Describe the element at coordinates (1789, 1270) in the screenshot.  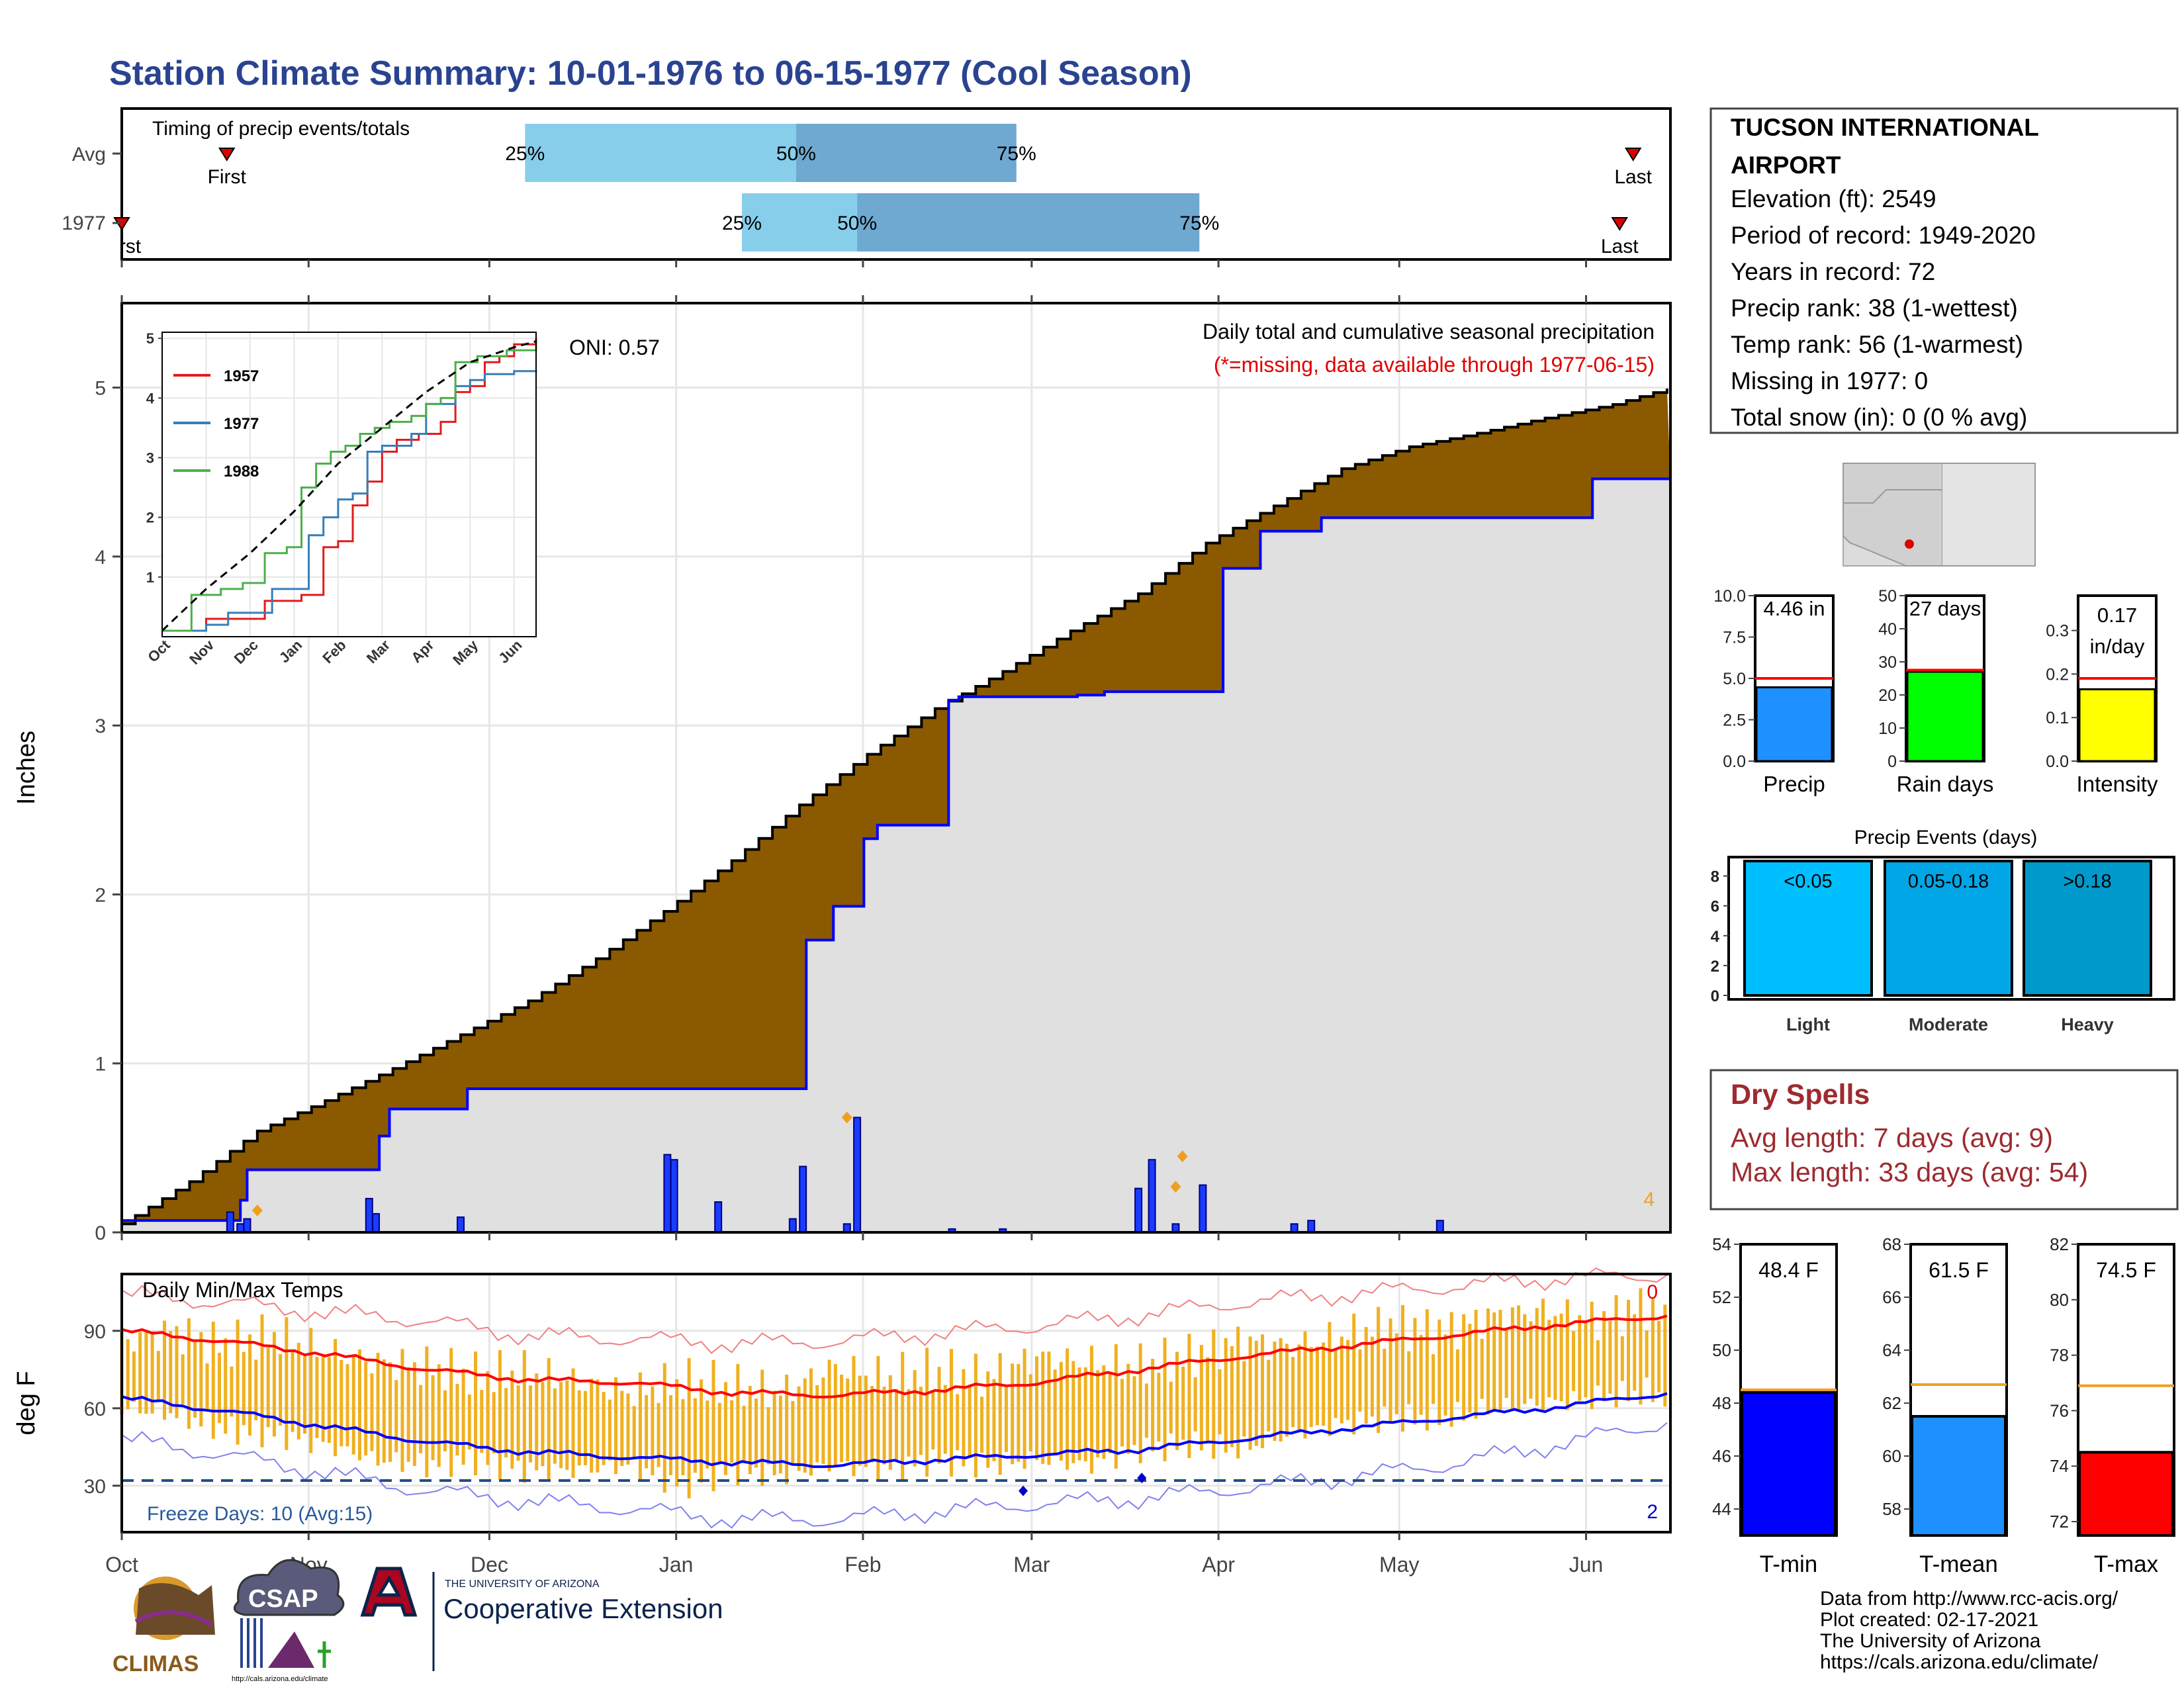
I see `temp-summary-value-label: 48.4 F` at that location.